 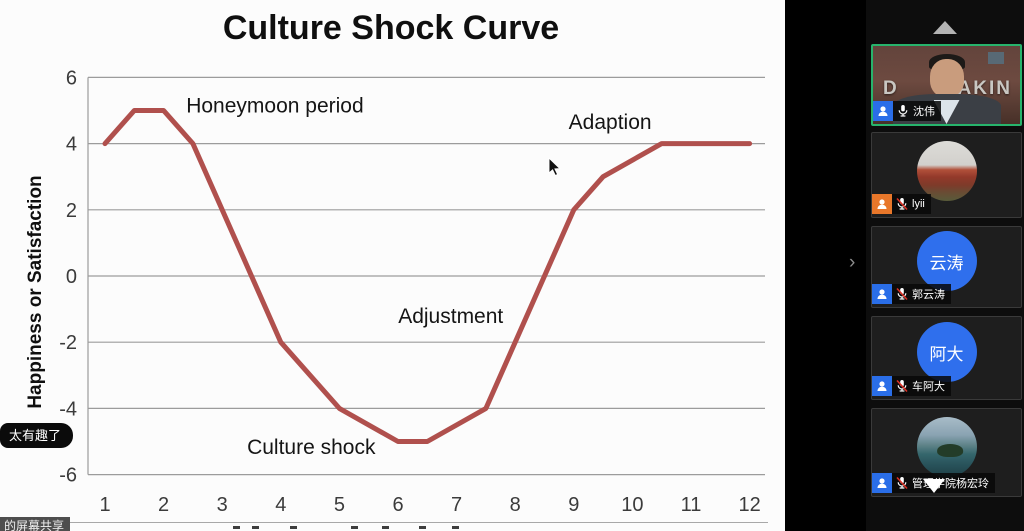 I want to click on sign-text: AKIN, so click(x=984, y=88).